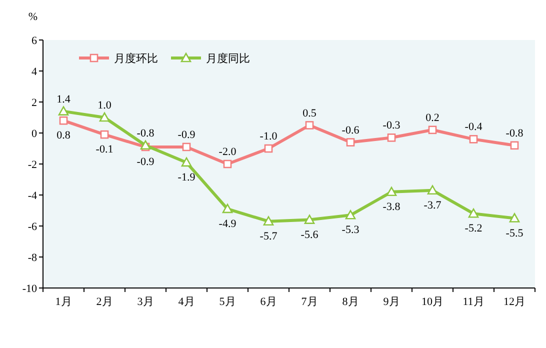  What do you see at coordinates (33, 196) in the screenshot?
I see `y-tick-label: -4` at bounding box center [33, 196].